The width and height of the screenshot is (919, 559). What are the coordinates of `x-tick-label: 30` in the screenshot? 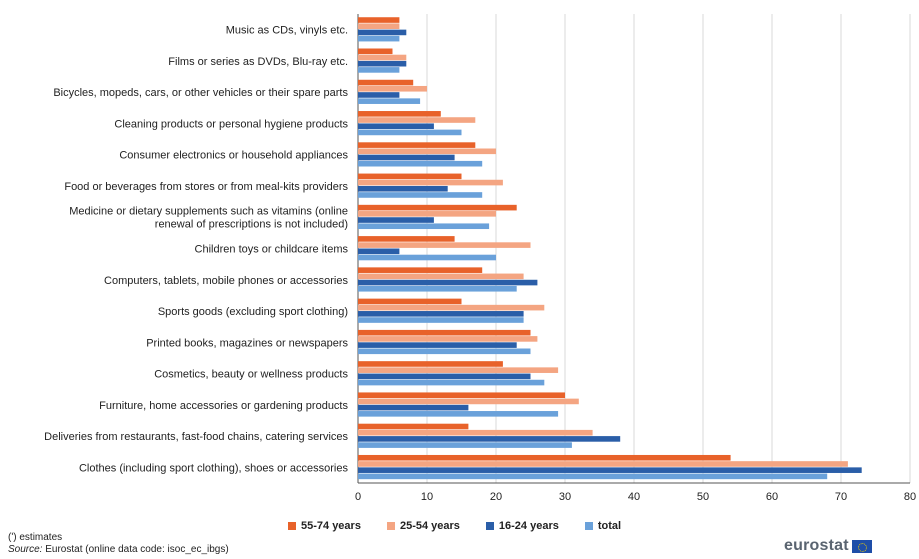 It's located at (565, 497).